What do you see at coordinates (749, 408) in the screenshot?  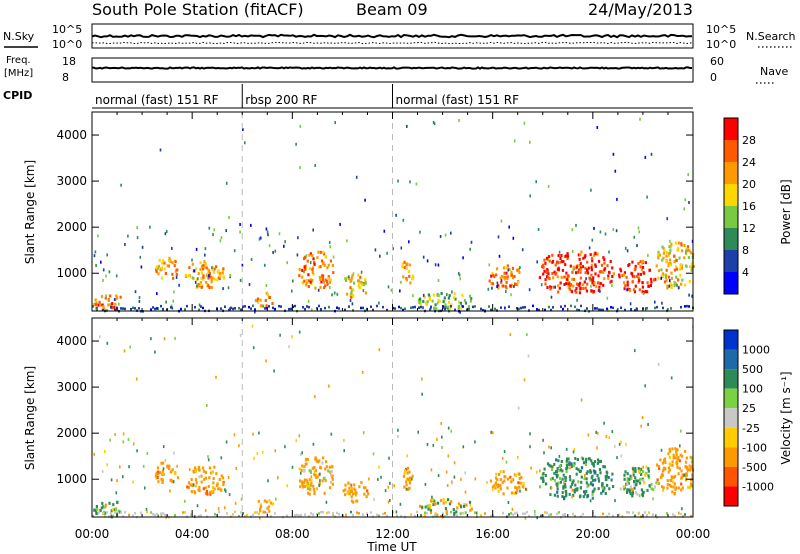 I see `colorbar-tick-label: 25` at bounding box center [749, 408].